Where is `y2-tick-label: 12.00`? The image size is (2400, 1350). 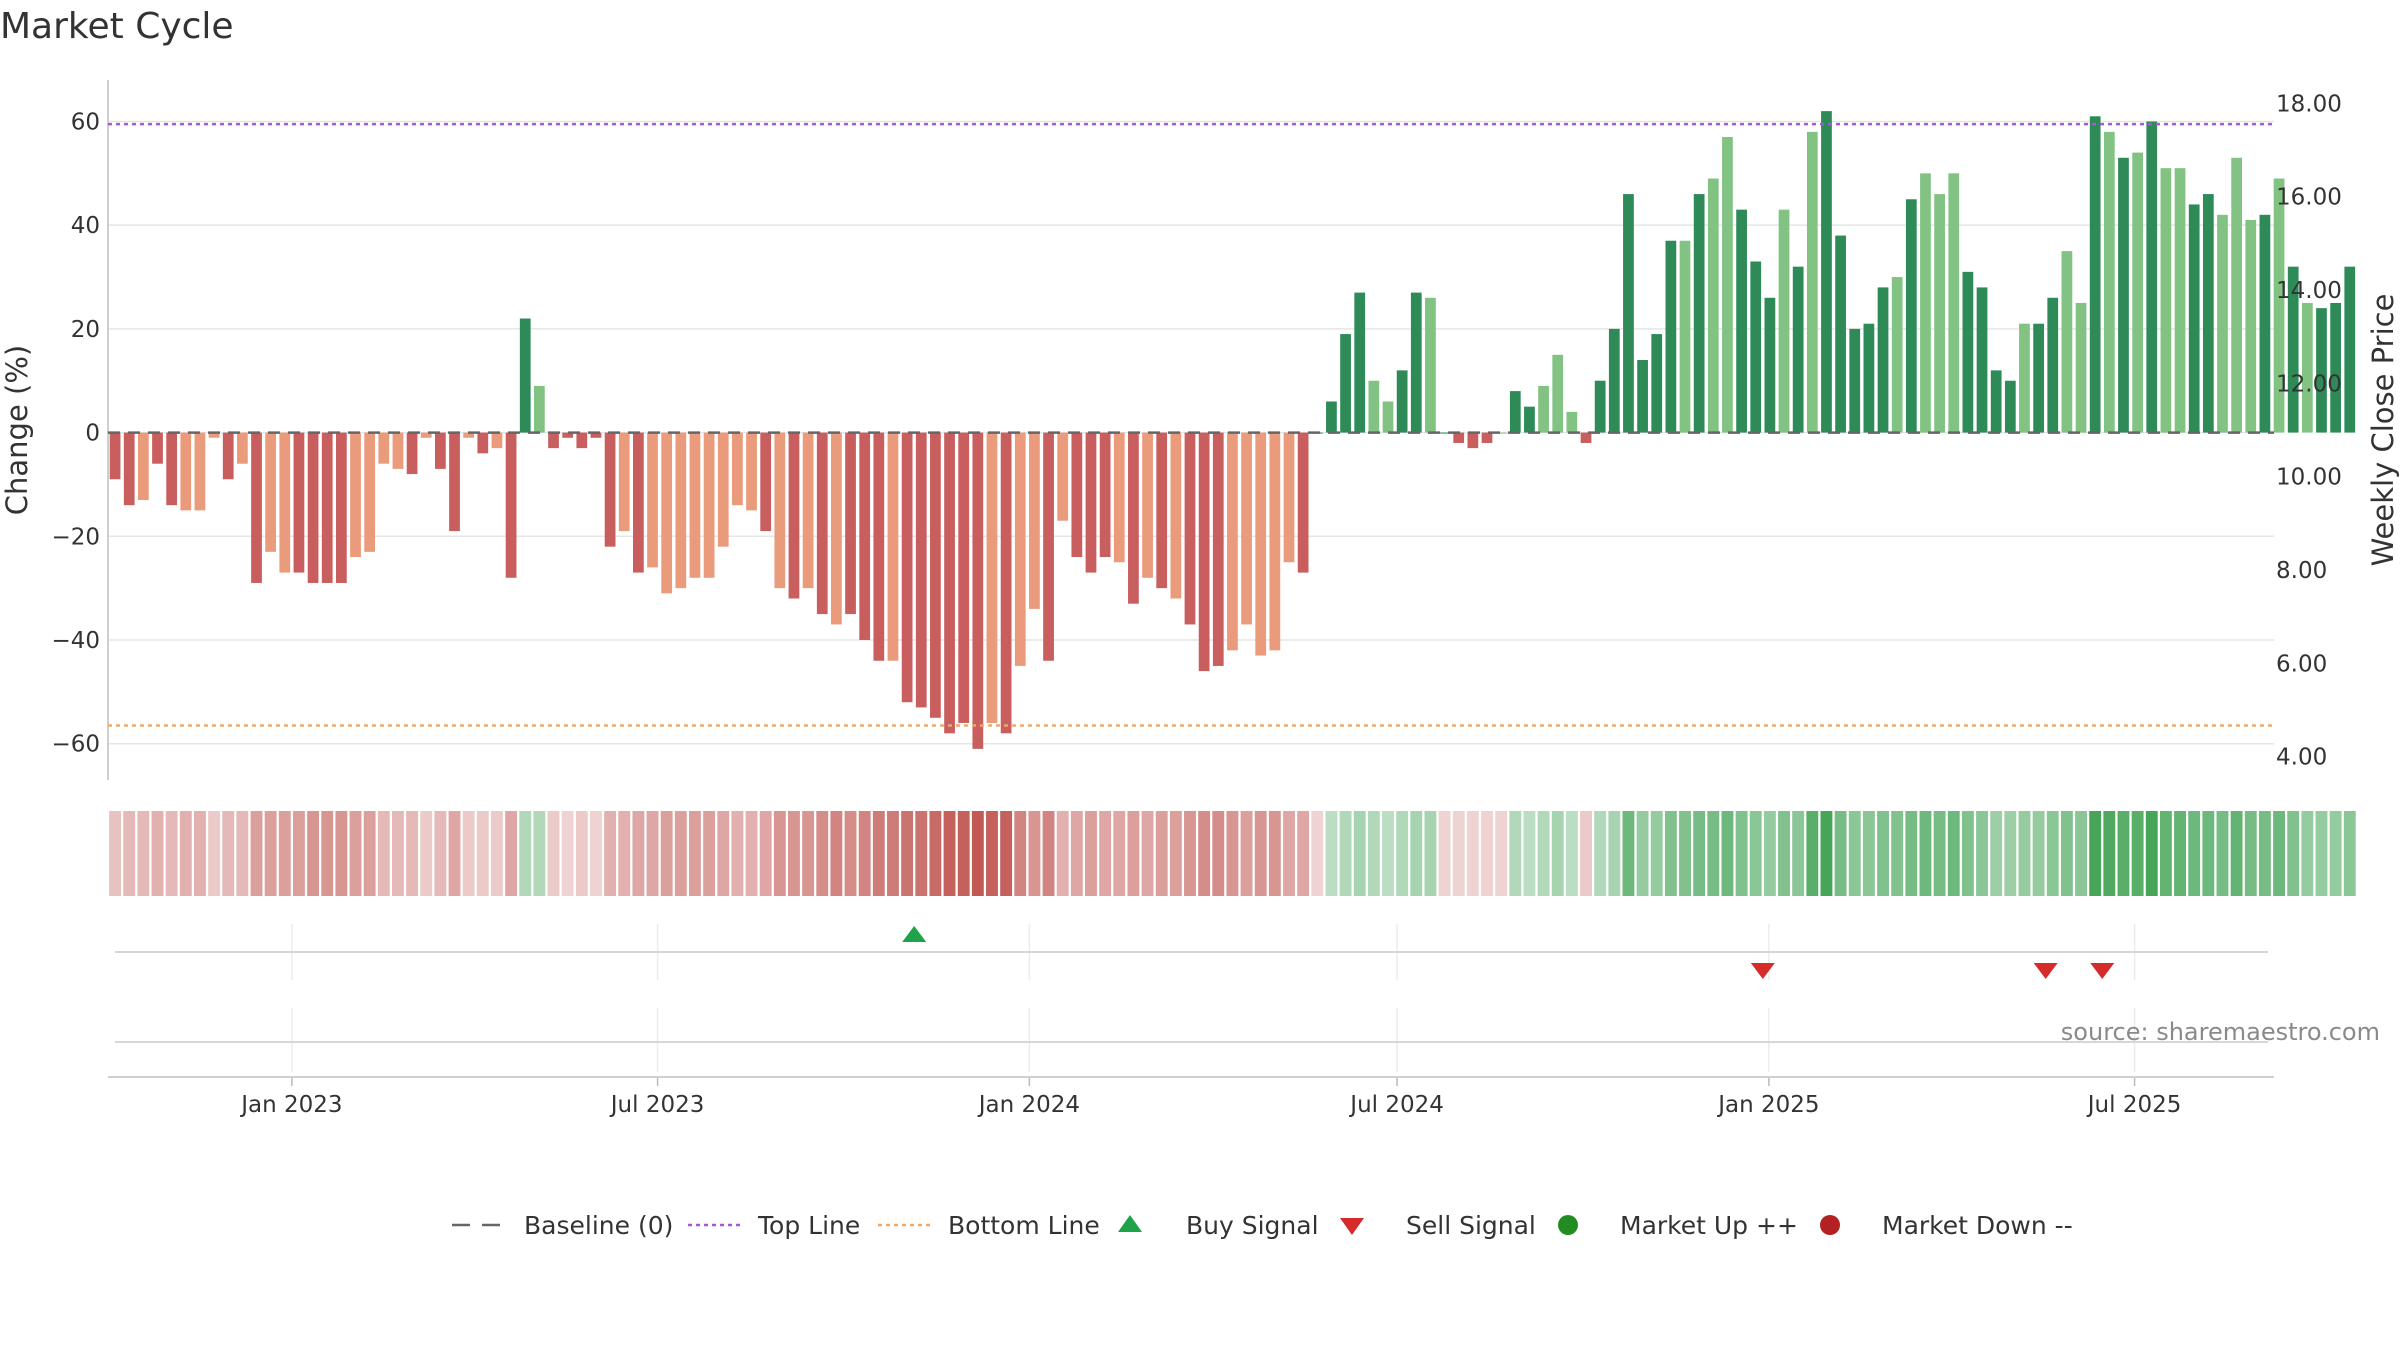 y2-tick-label: 12.00 is located at coordinates (2309, 384).